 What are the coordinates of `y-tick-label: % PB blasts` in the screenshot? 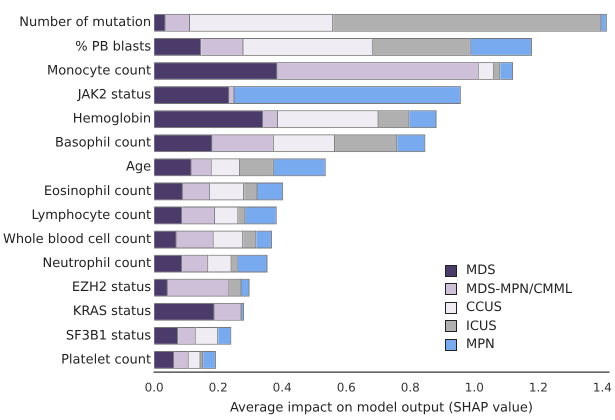 It's located at (113, 46).